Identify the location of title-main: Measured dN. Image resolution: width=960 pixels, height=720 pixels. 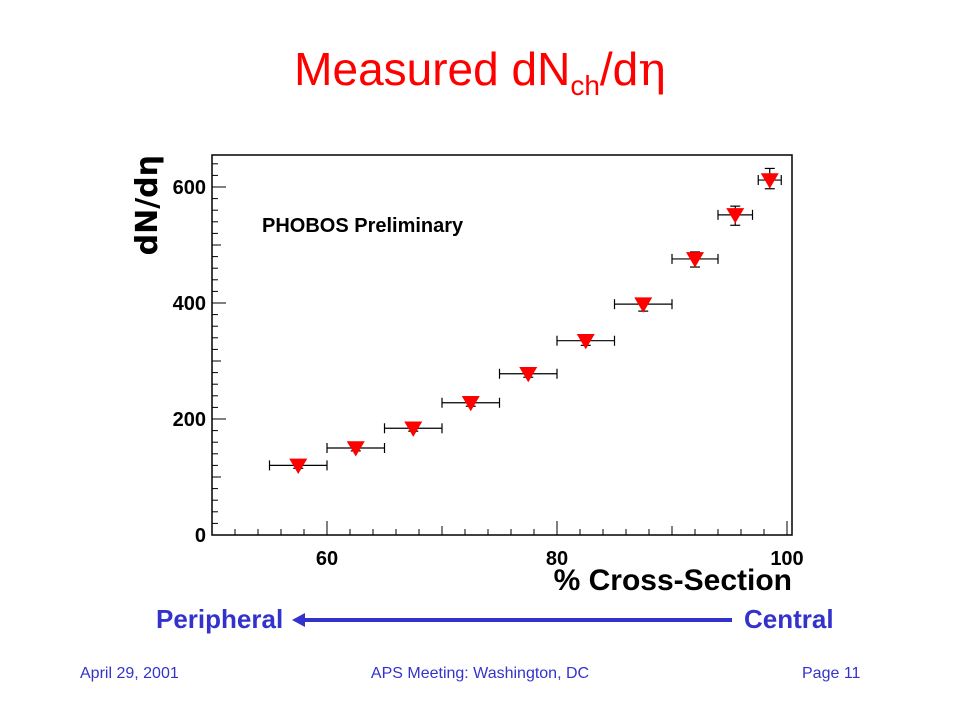
(432, 69).